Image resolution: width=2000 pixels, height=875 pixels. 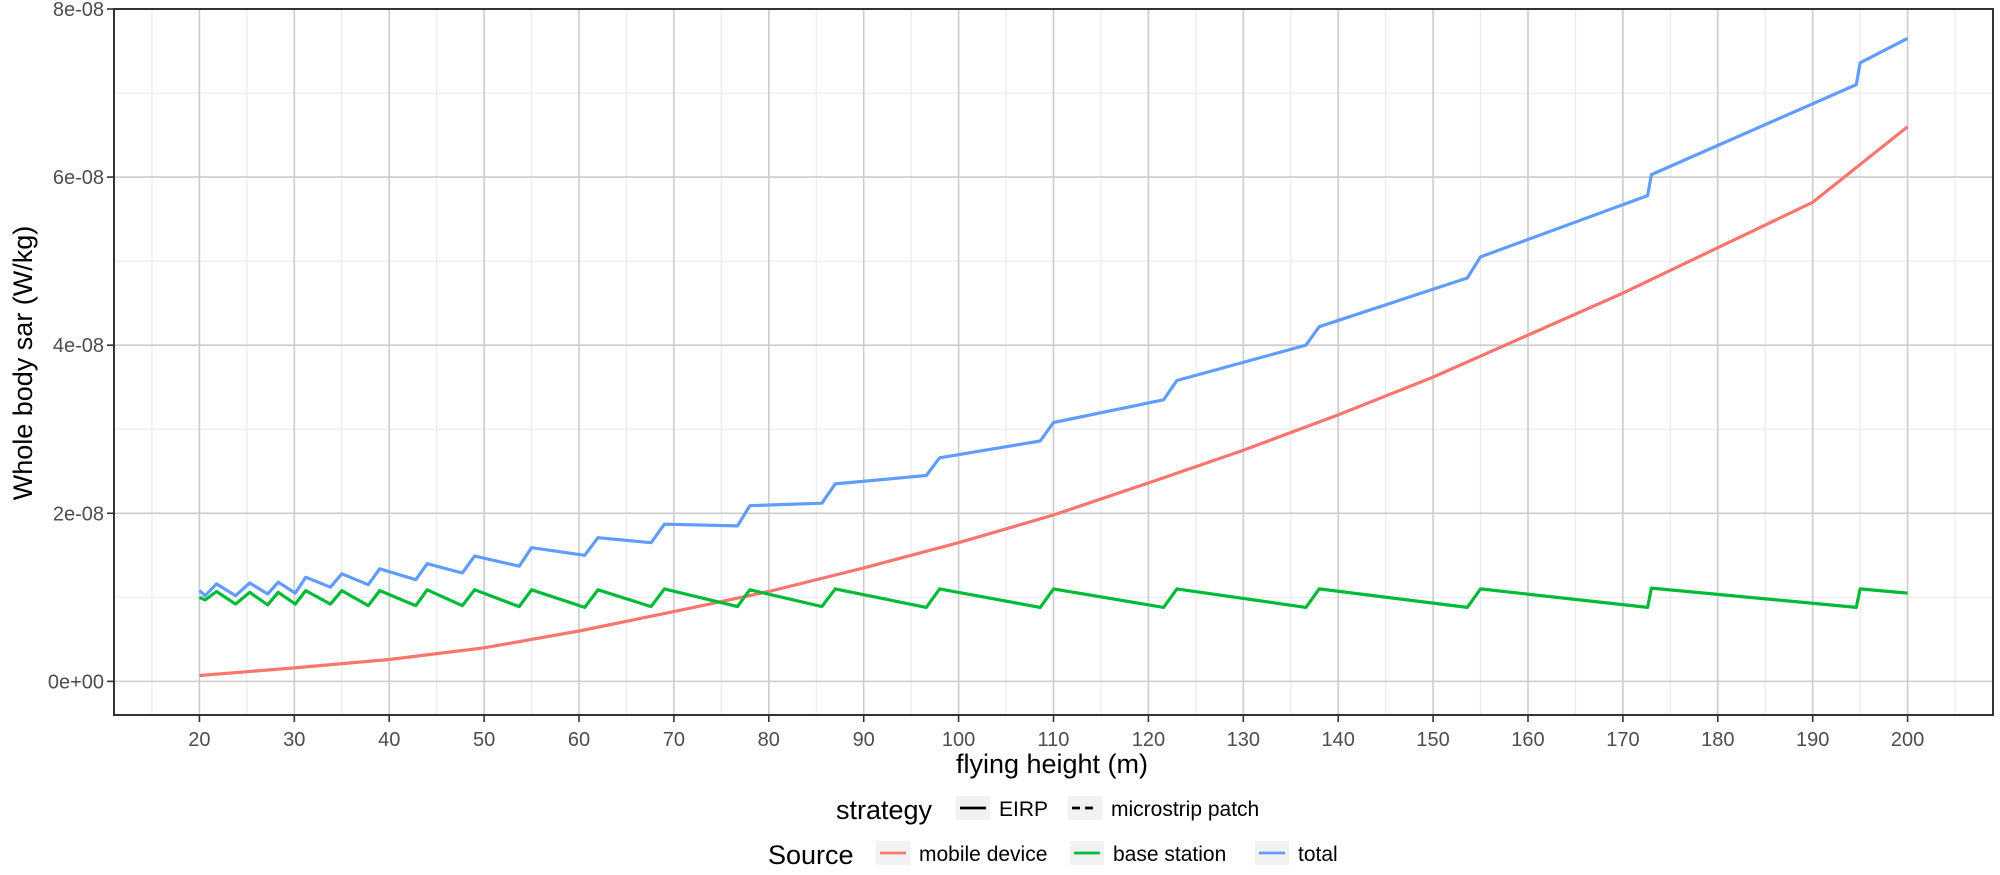 What do you see at coordinates (78, 178) in the screenshot?
I see `y-tick-label: 6e-08` at bounding box center [78, 178].